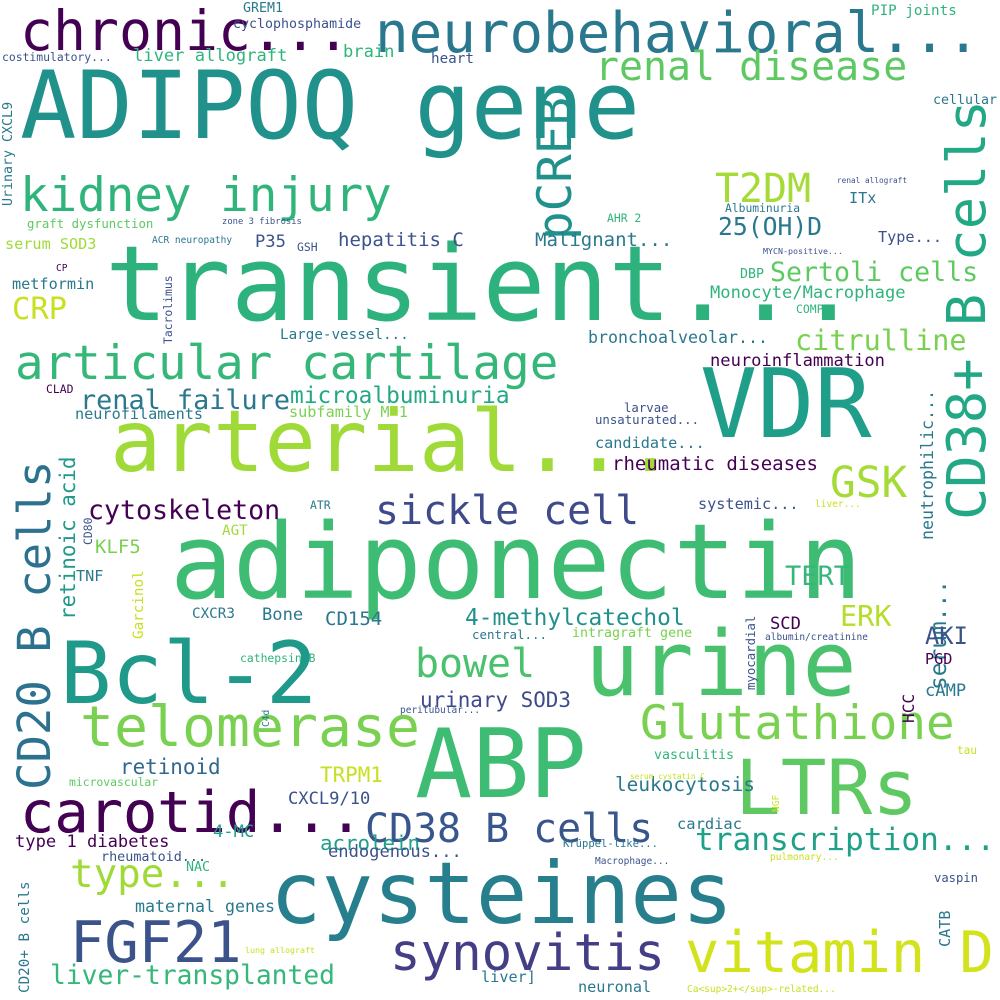  What do you see at coordinates (184, 510) in the screenshot?
I see `word-cytoskeleton: cytoskeleton` at bounding box center [184, 510].